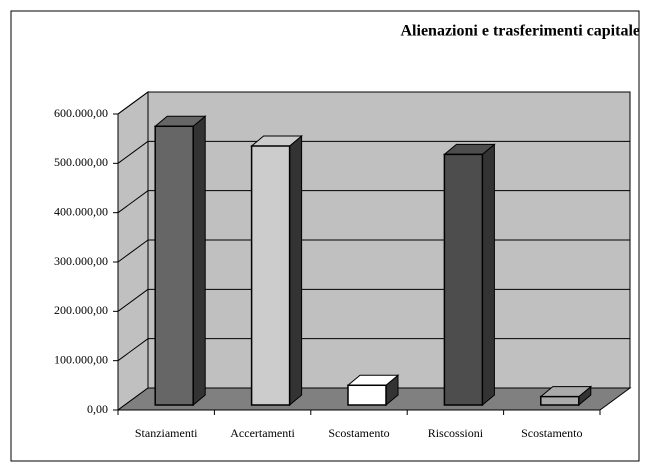  I want to click on y-tick-label: 200.000,00, so click(81, 310).